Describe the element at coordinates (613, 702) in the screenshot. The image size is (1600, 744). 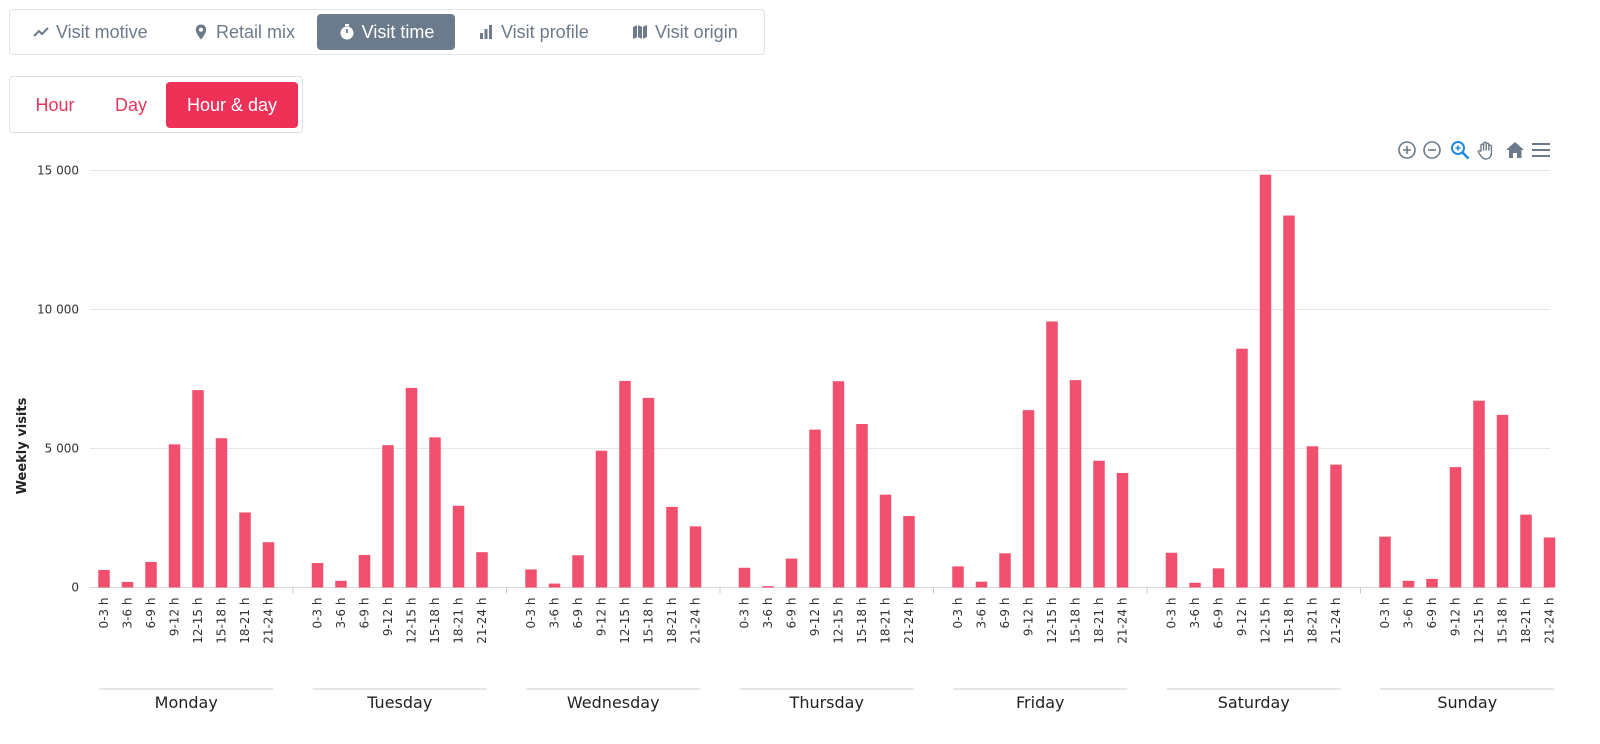
I see `day-label: Wednesday` at that location.